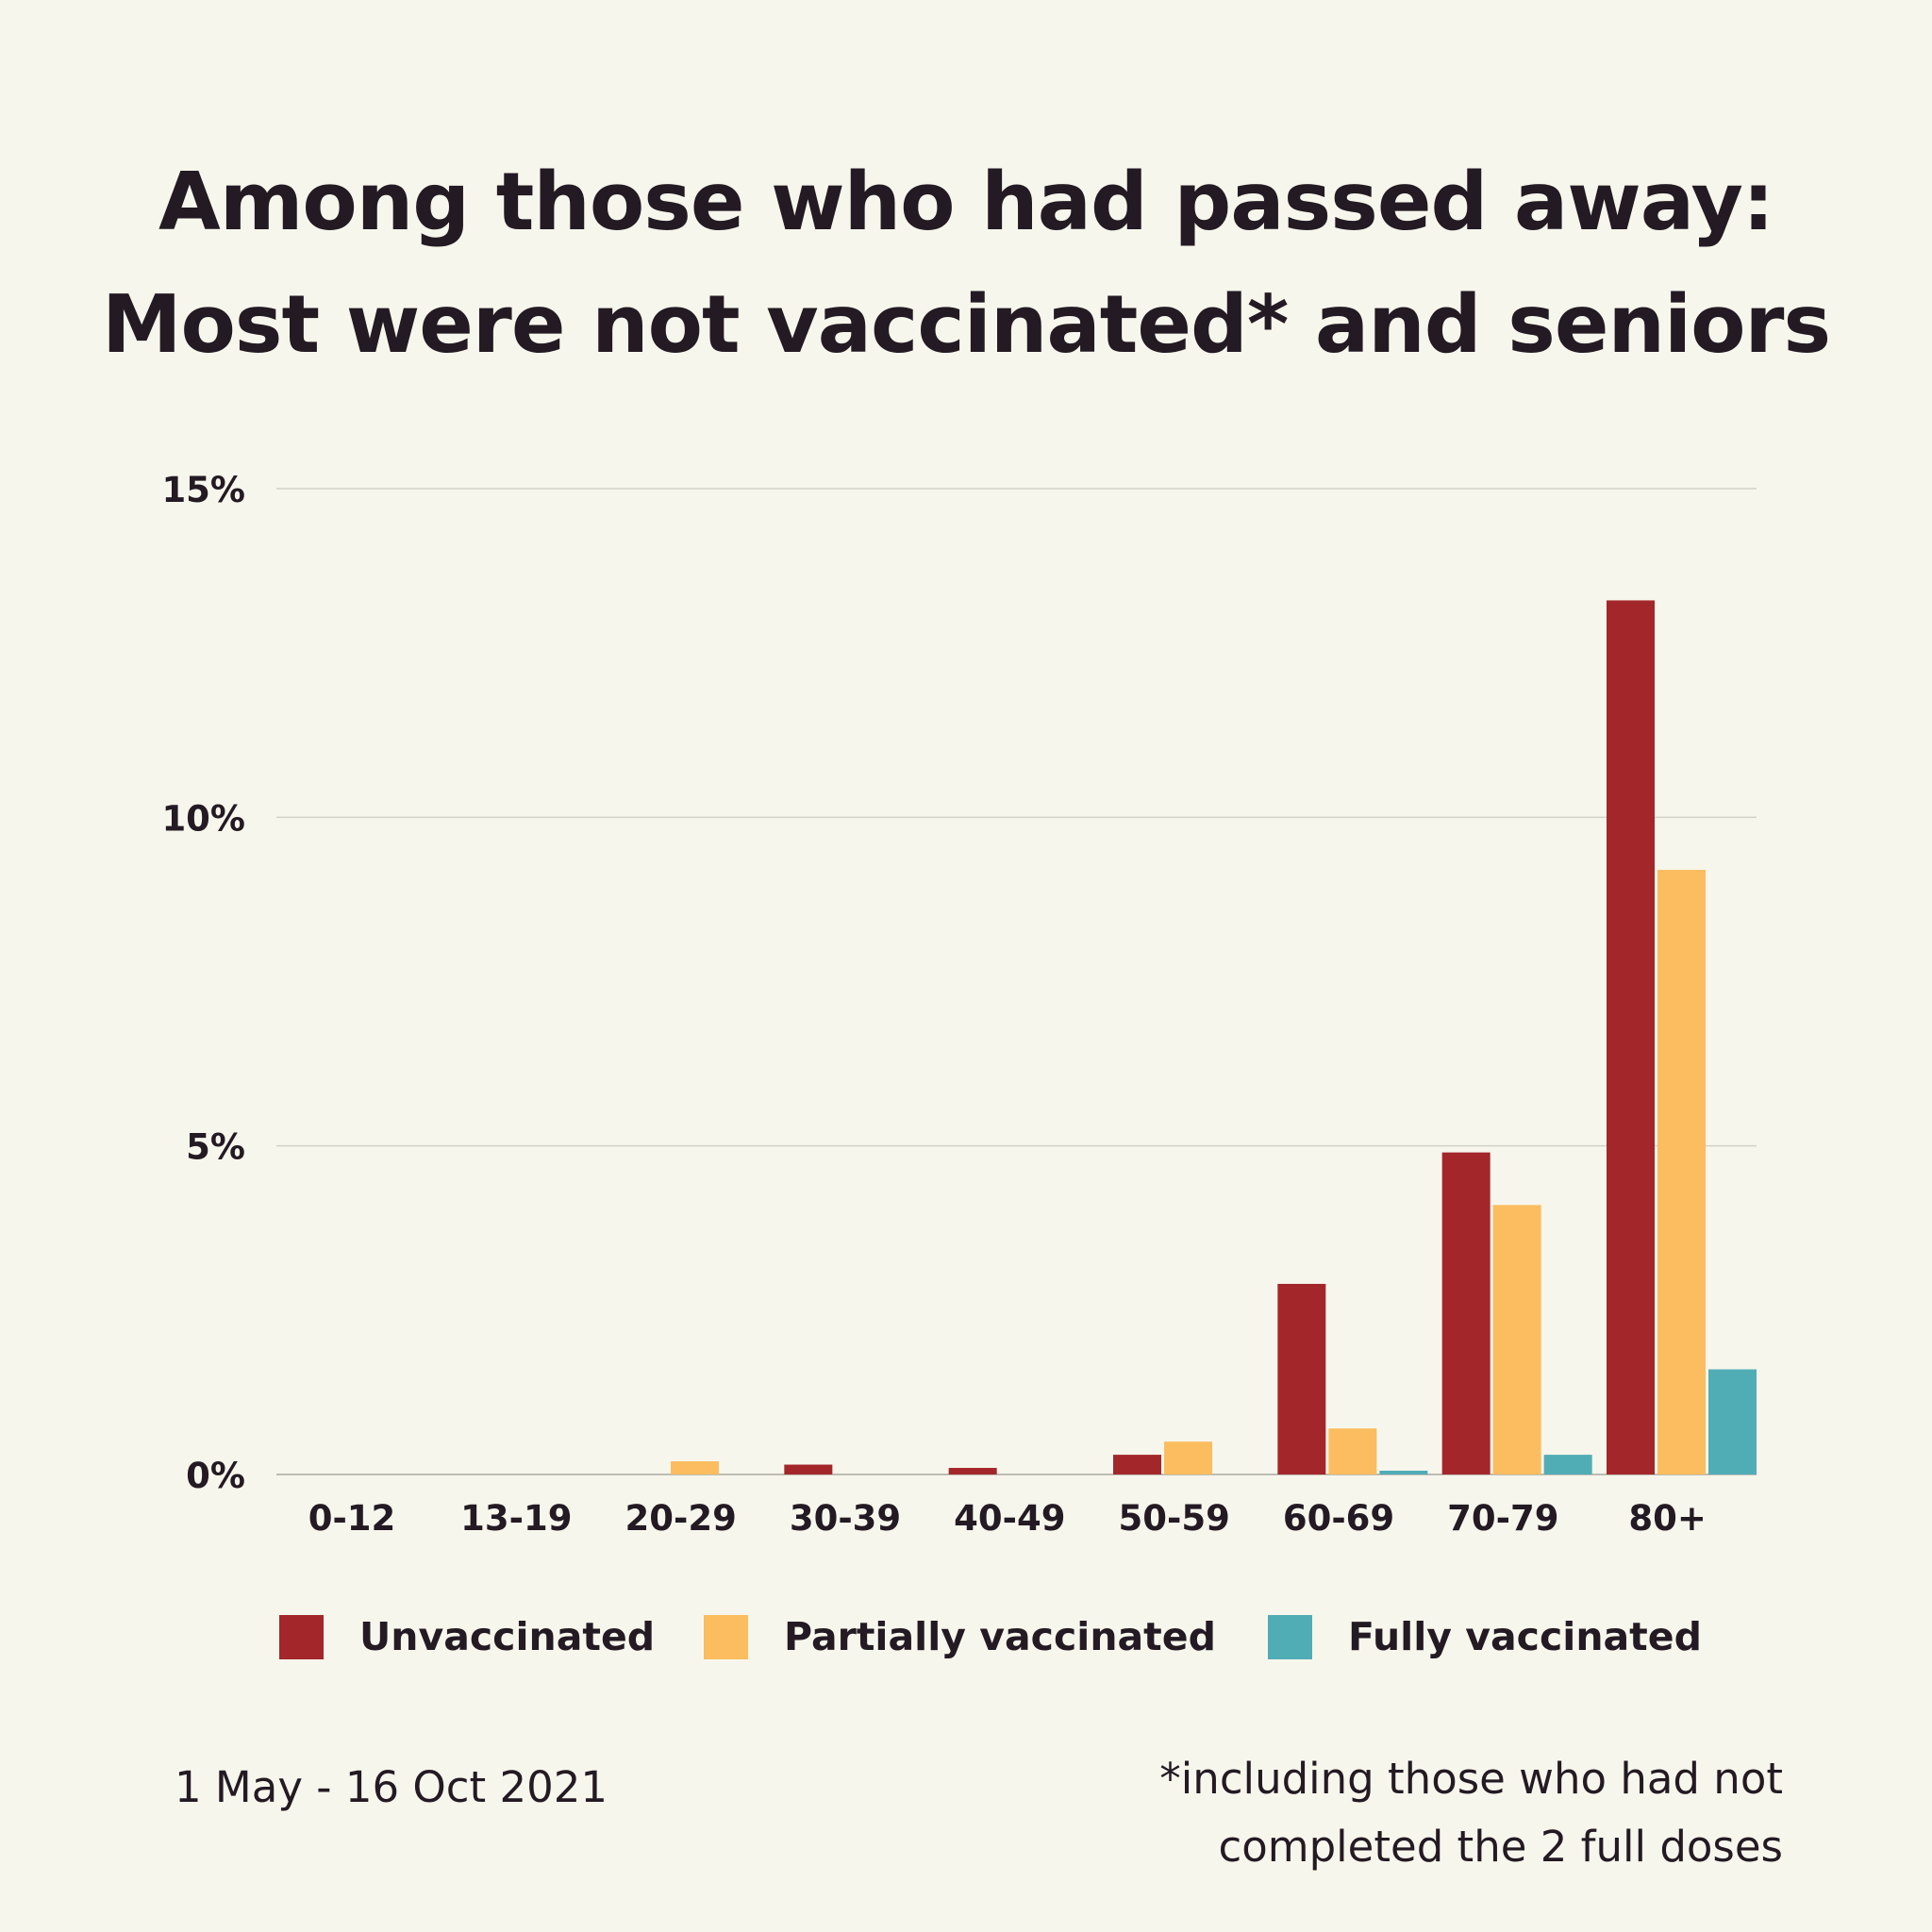 This screenshot has height=1932, width=1932. I want to click on legend-swatch-partially-vaccinated, so click(726, 1637).